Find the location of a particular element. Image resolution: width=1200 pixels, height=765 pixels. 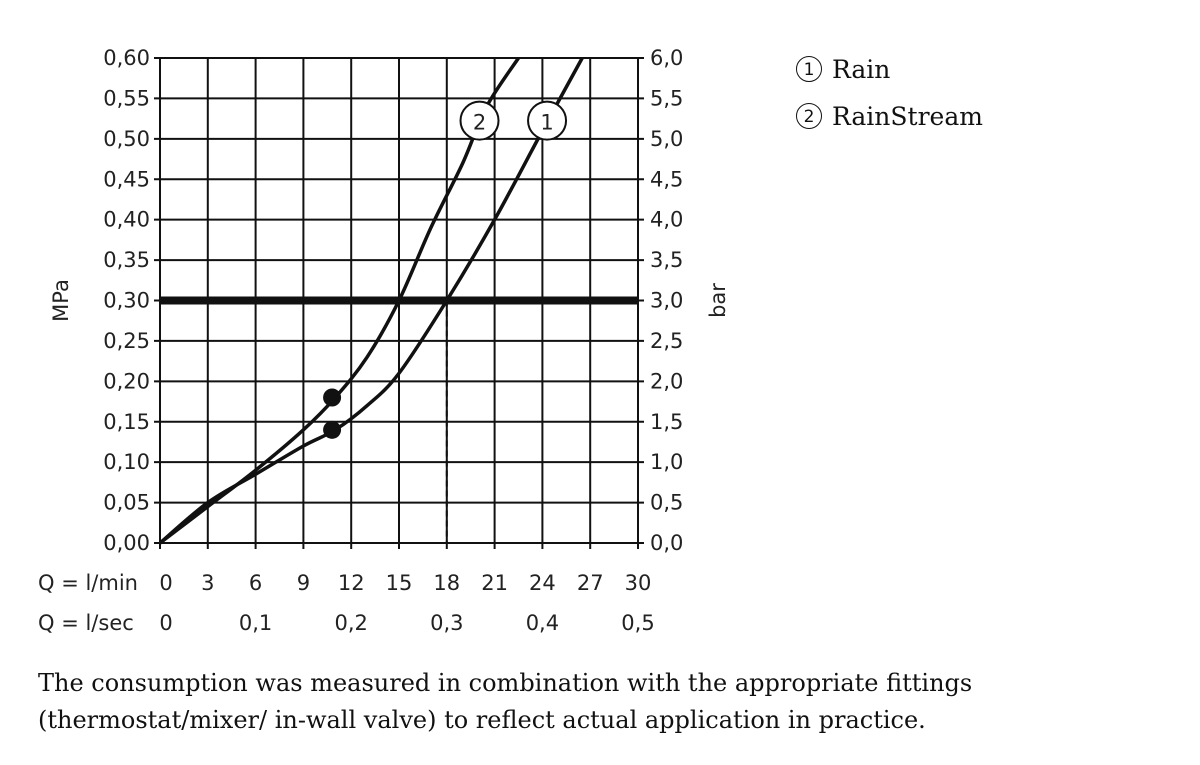

x-row2-tick-label: 0,3 is located at coordinates (446, 623).